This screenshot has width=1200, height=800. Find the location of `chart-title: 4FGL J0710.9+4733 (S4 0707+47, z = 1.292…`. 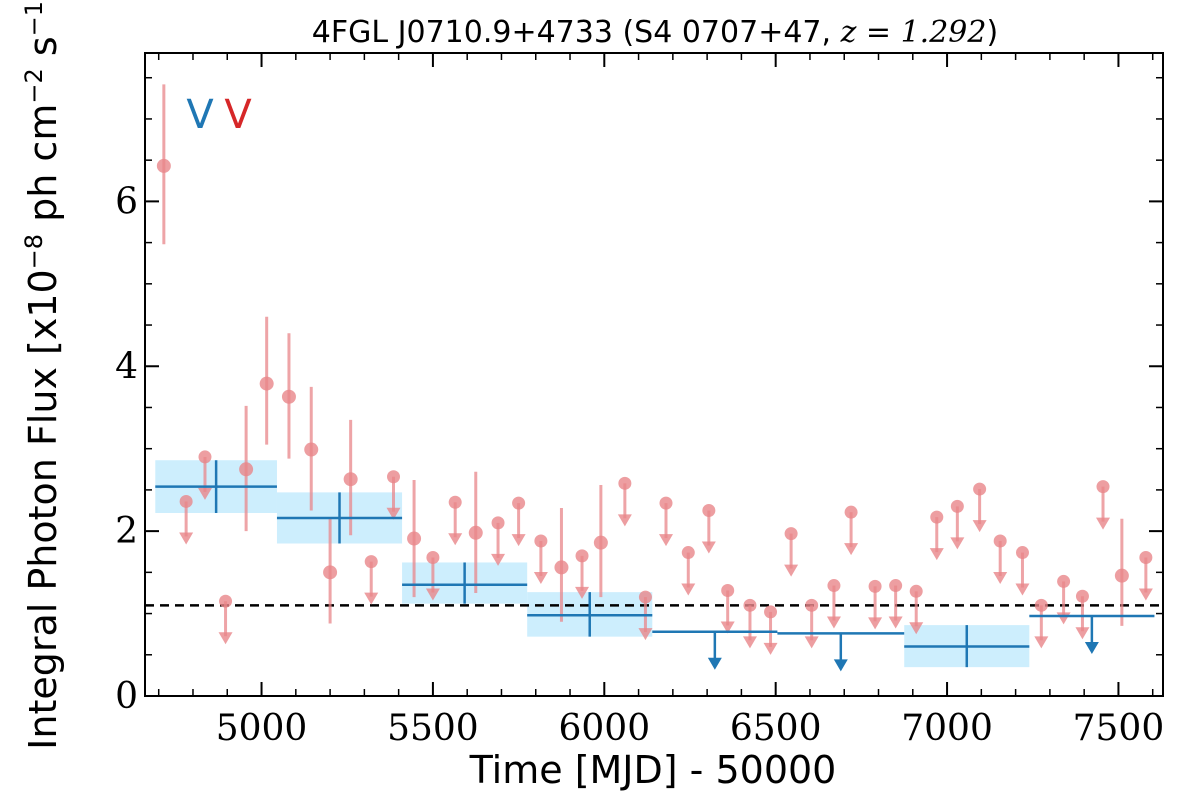

chart-title: 4FGL J0710.9+4733 (S4 0707+47, z = 1.292… is located at coordinates (655, 32).